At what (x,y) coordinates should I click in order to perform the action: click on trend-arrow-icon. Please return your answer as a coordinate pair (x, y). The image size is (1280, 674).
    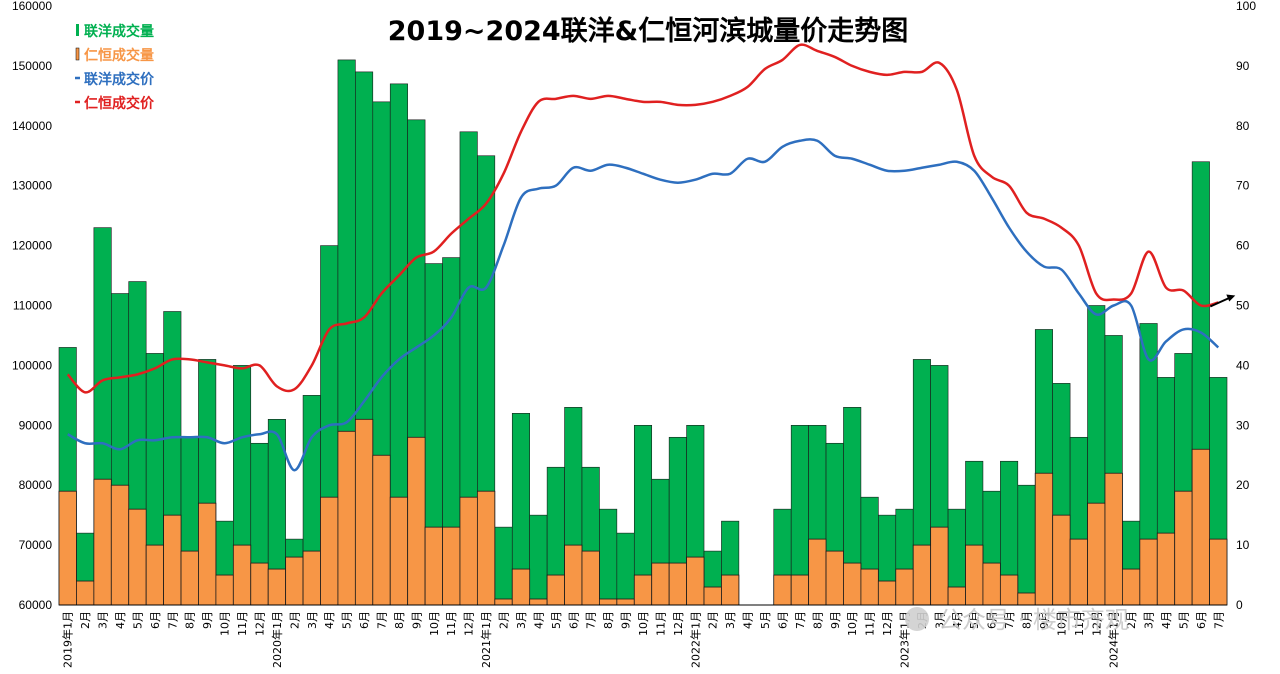
    Looking at the image, I should click on (1220, 302).